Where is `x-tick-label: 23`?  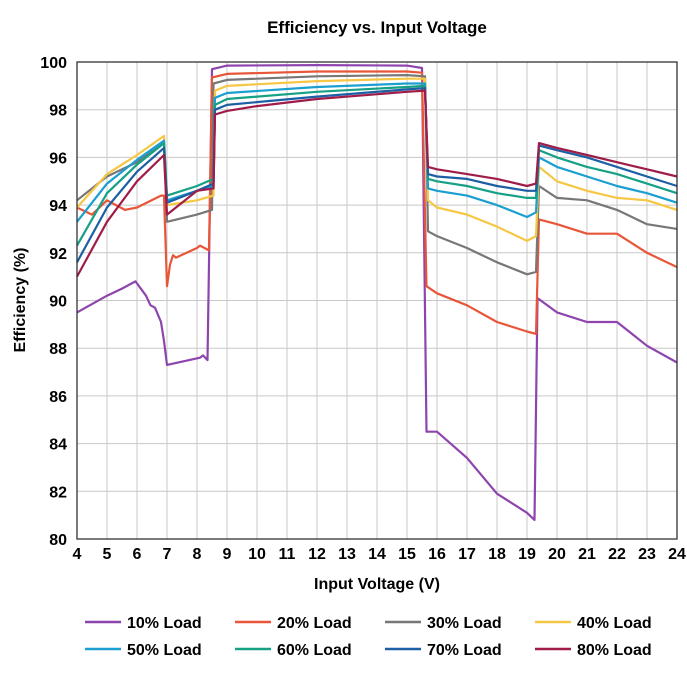
x-tick-label: 23 is located at coordinates (647, 554).